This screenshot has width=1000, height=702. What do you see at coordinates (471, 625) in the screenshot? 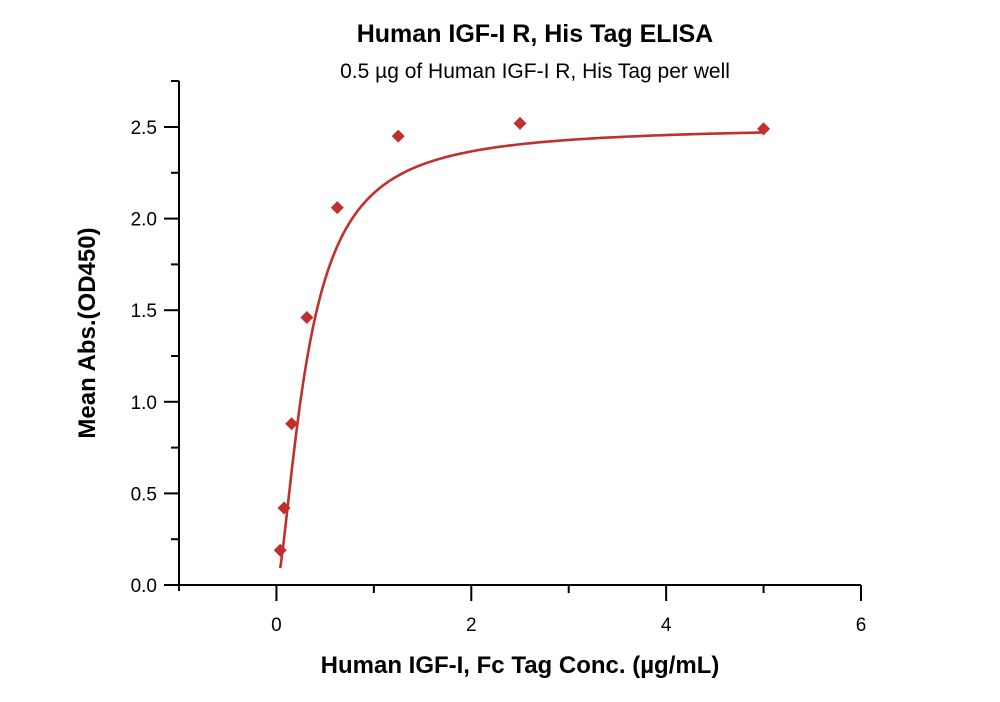
I see `x-tick-label: 2` at bounding box center [471, 625].